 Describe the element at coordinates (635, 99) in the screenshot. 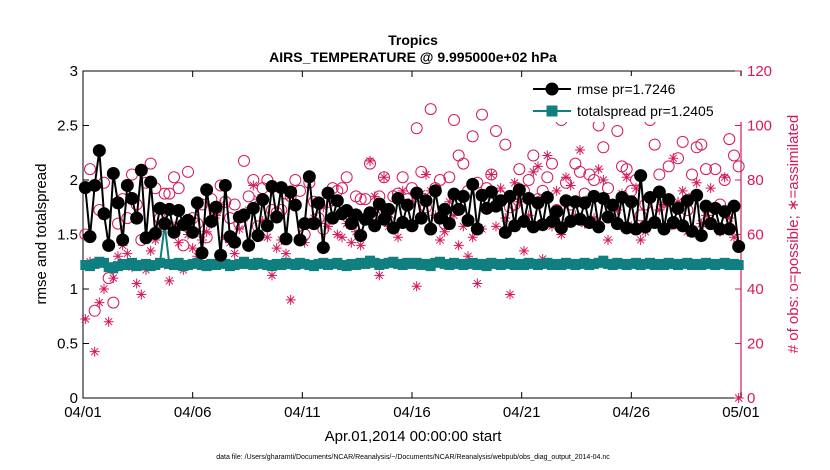

I see `legend: rmse pr=1.7246 totalspread pr=1.2405` at that location.